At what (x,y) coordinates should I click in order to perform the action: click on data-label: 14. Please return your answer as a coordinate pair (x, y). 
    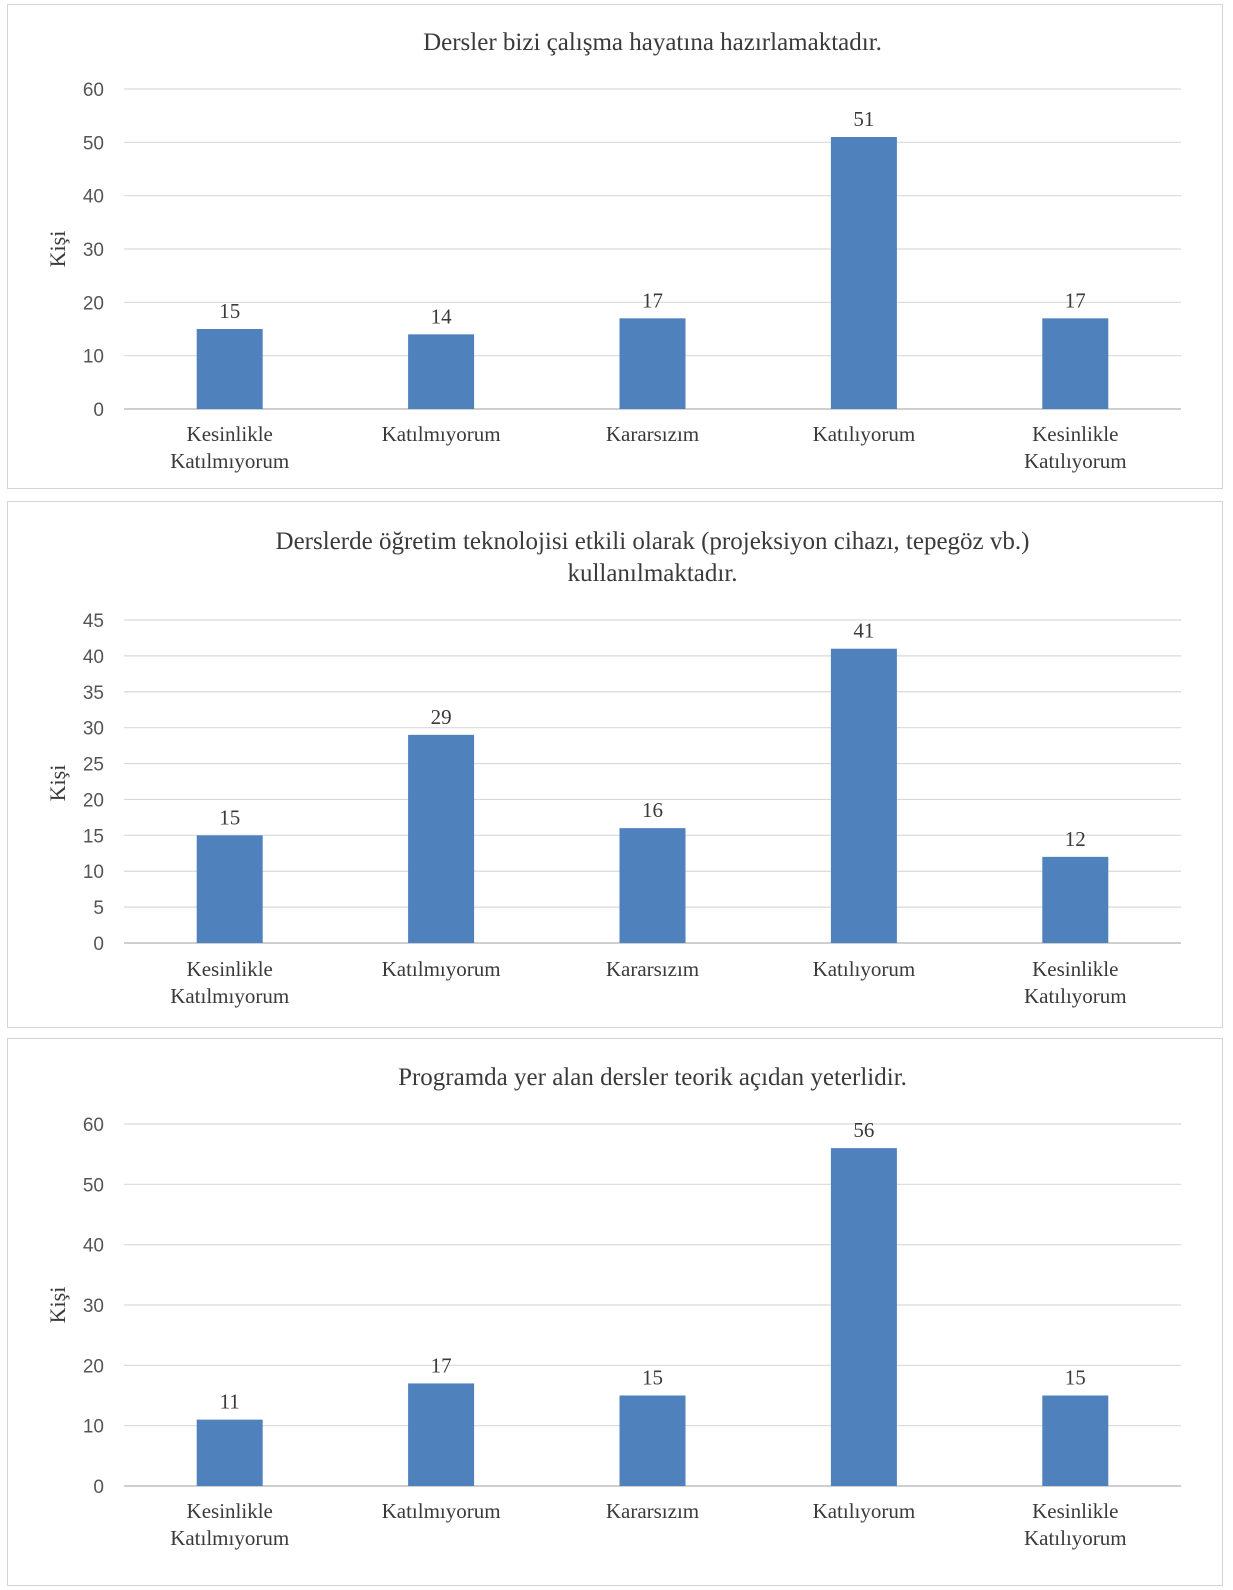
    Looking at the image, I should click on (442, 316).